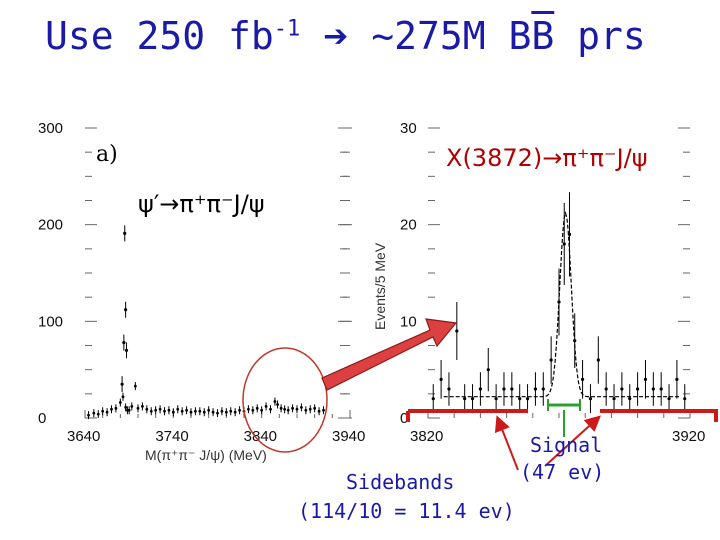 This screenshot has width=720, height=540. I want to click on right-x-tick-label: 3920, so click(688, 436).